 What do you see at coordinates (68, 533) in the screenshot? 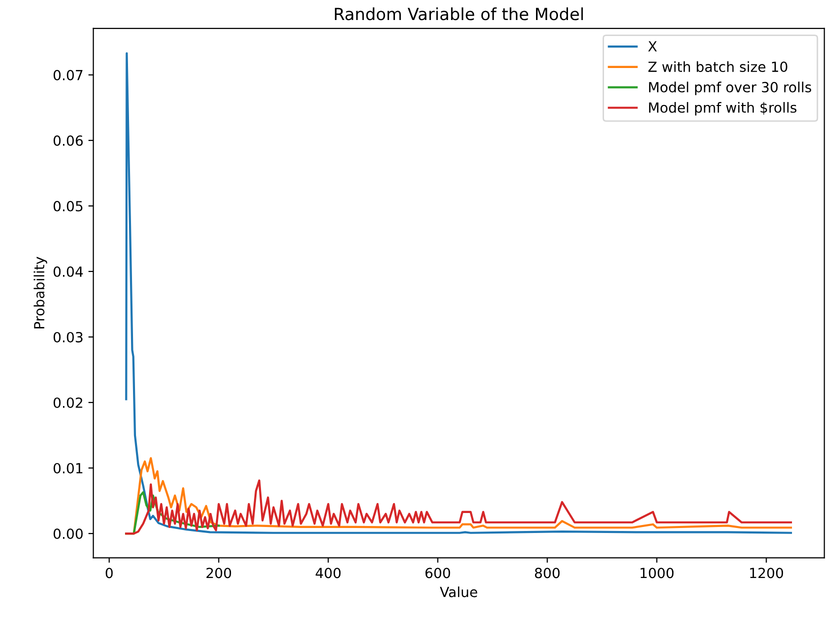
I see `y-tick-label: 0.00` at bounding box center [68, 533].